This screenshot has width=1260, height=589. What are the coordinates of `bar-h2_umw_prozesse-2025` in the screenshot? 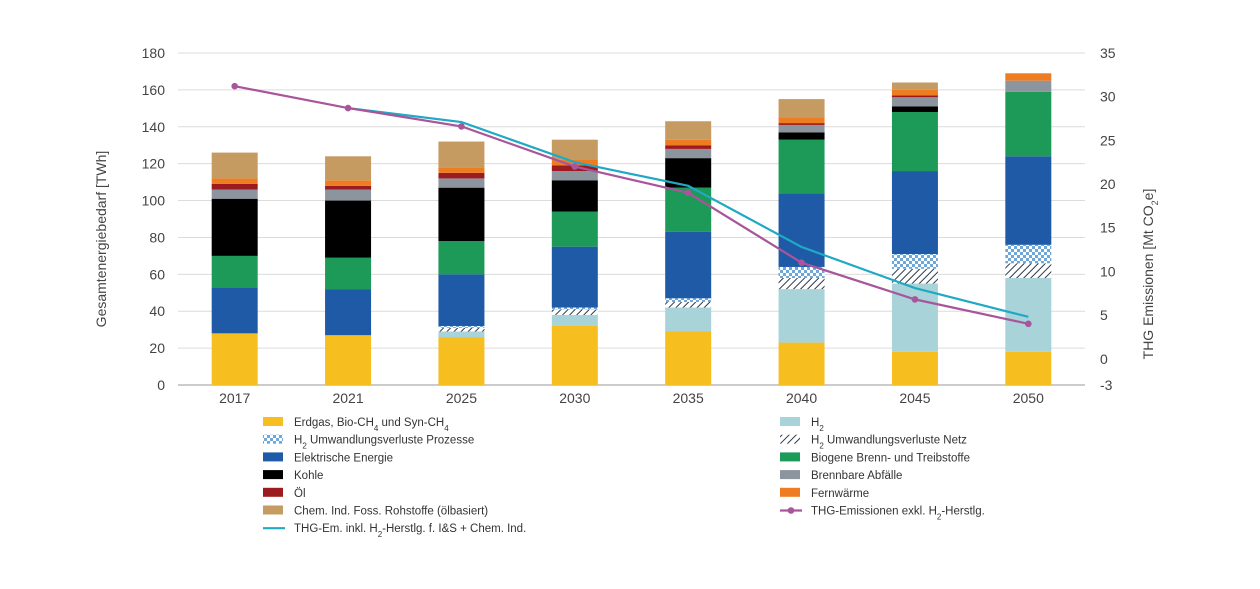 It's located at (461, 326).